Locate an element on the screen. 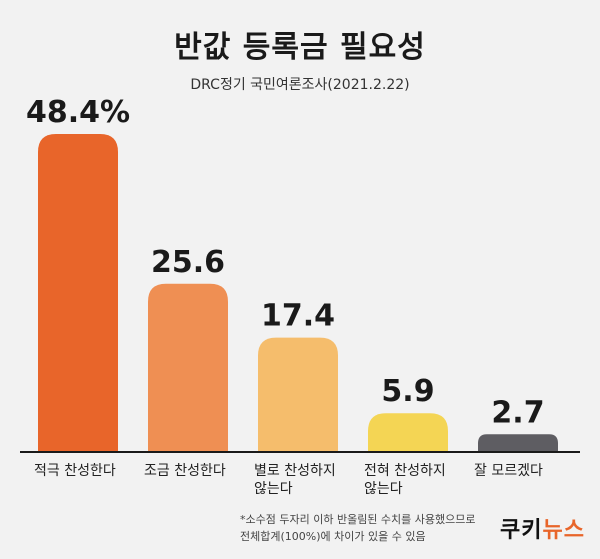 The image size is (600, 559). brand-logo: 쿠키뉴스 is located at coordinates (542, 528).